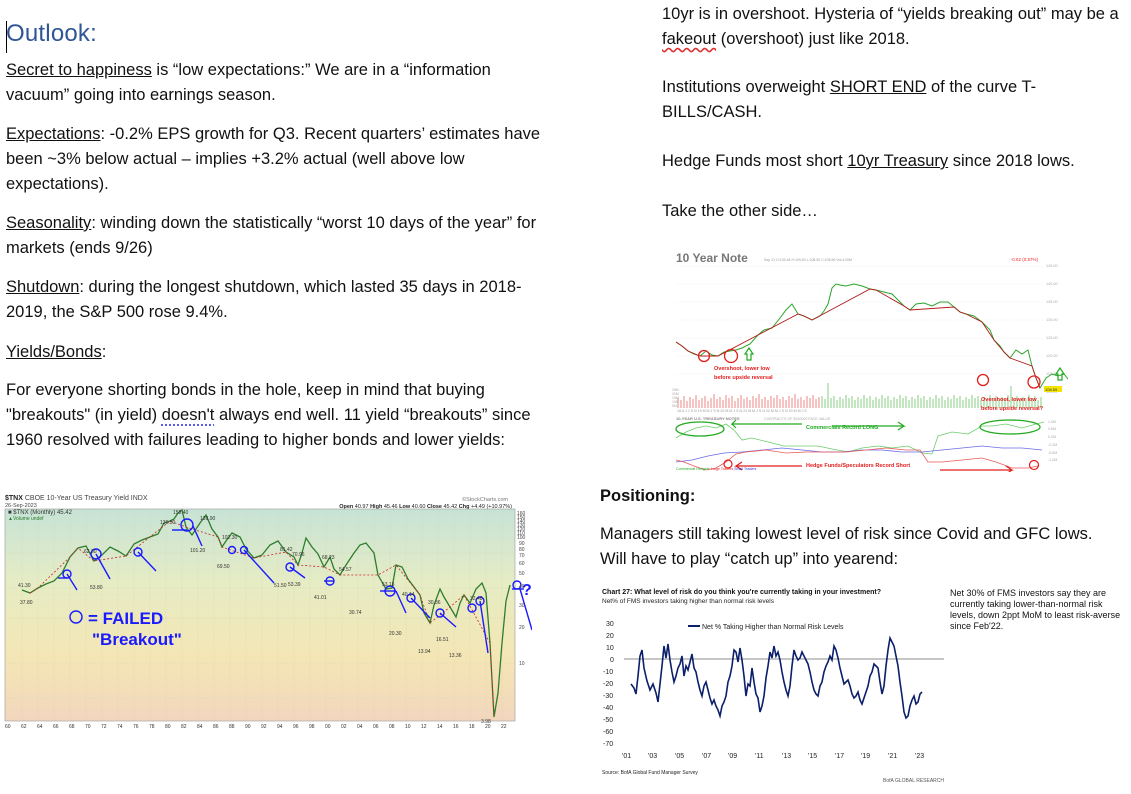 This screenshot has width=1131, height=794. I want to click on outlook-heading: Outlook:, so click(51, 33).